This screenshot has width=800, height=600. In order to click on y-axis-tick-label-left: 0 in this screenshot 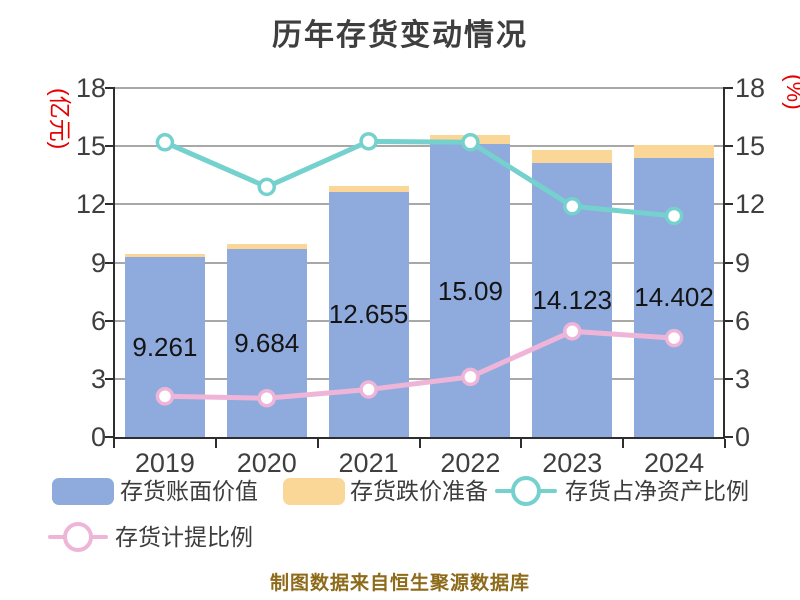, I will do `click(98, 437)`.